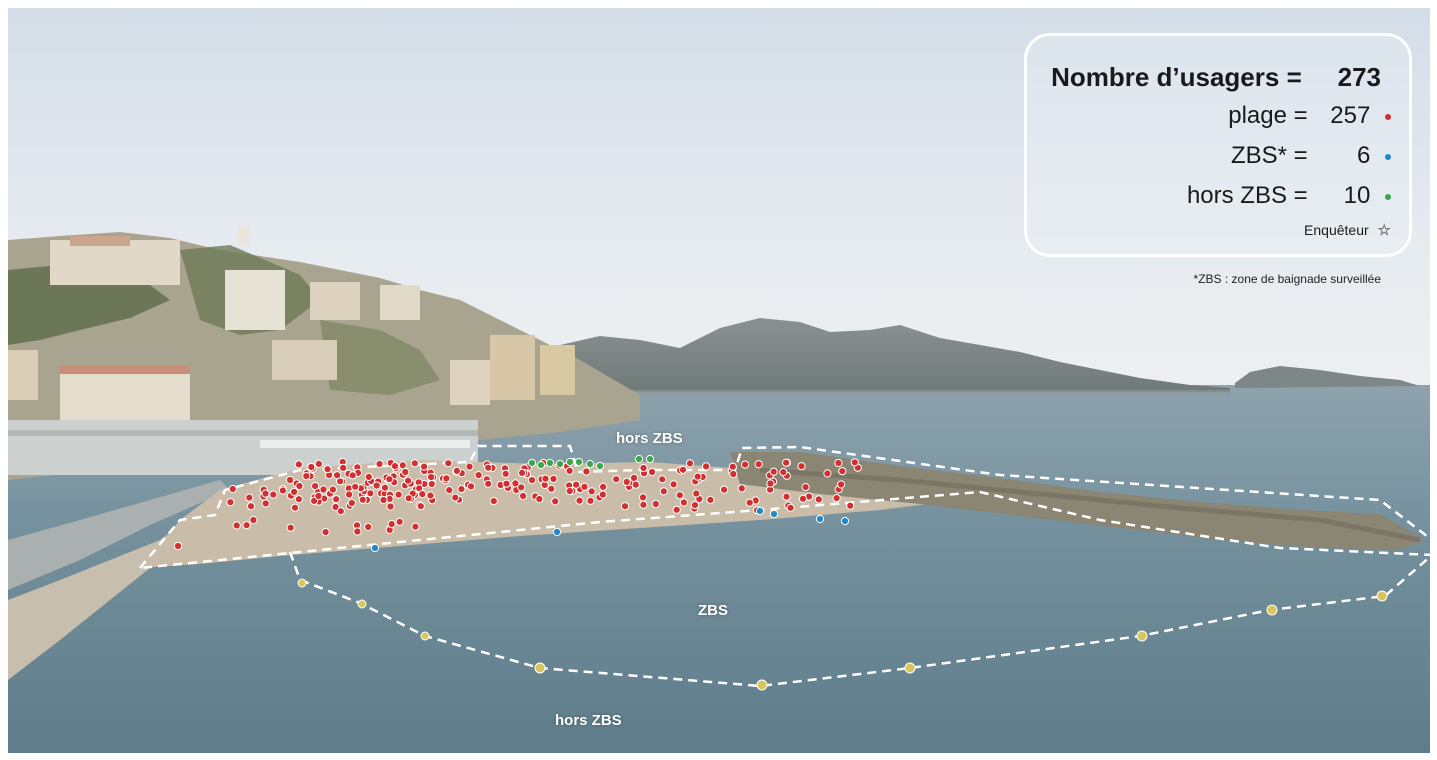 This screenshot has width=1437, height=760. What do you see at coordinates (610, 529) in the screenshot?
I see `usagers-zbs` at bounding box center [610, 529].